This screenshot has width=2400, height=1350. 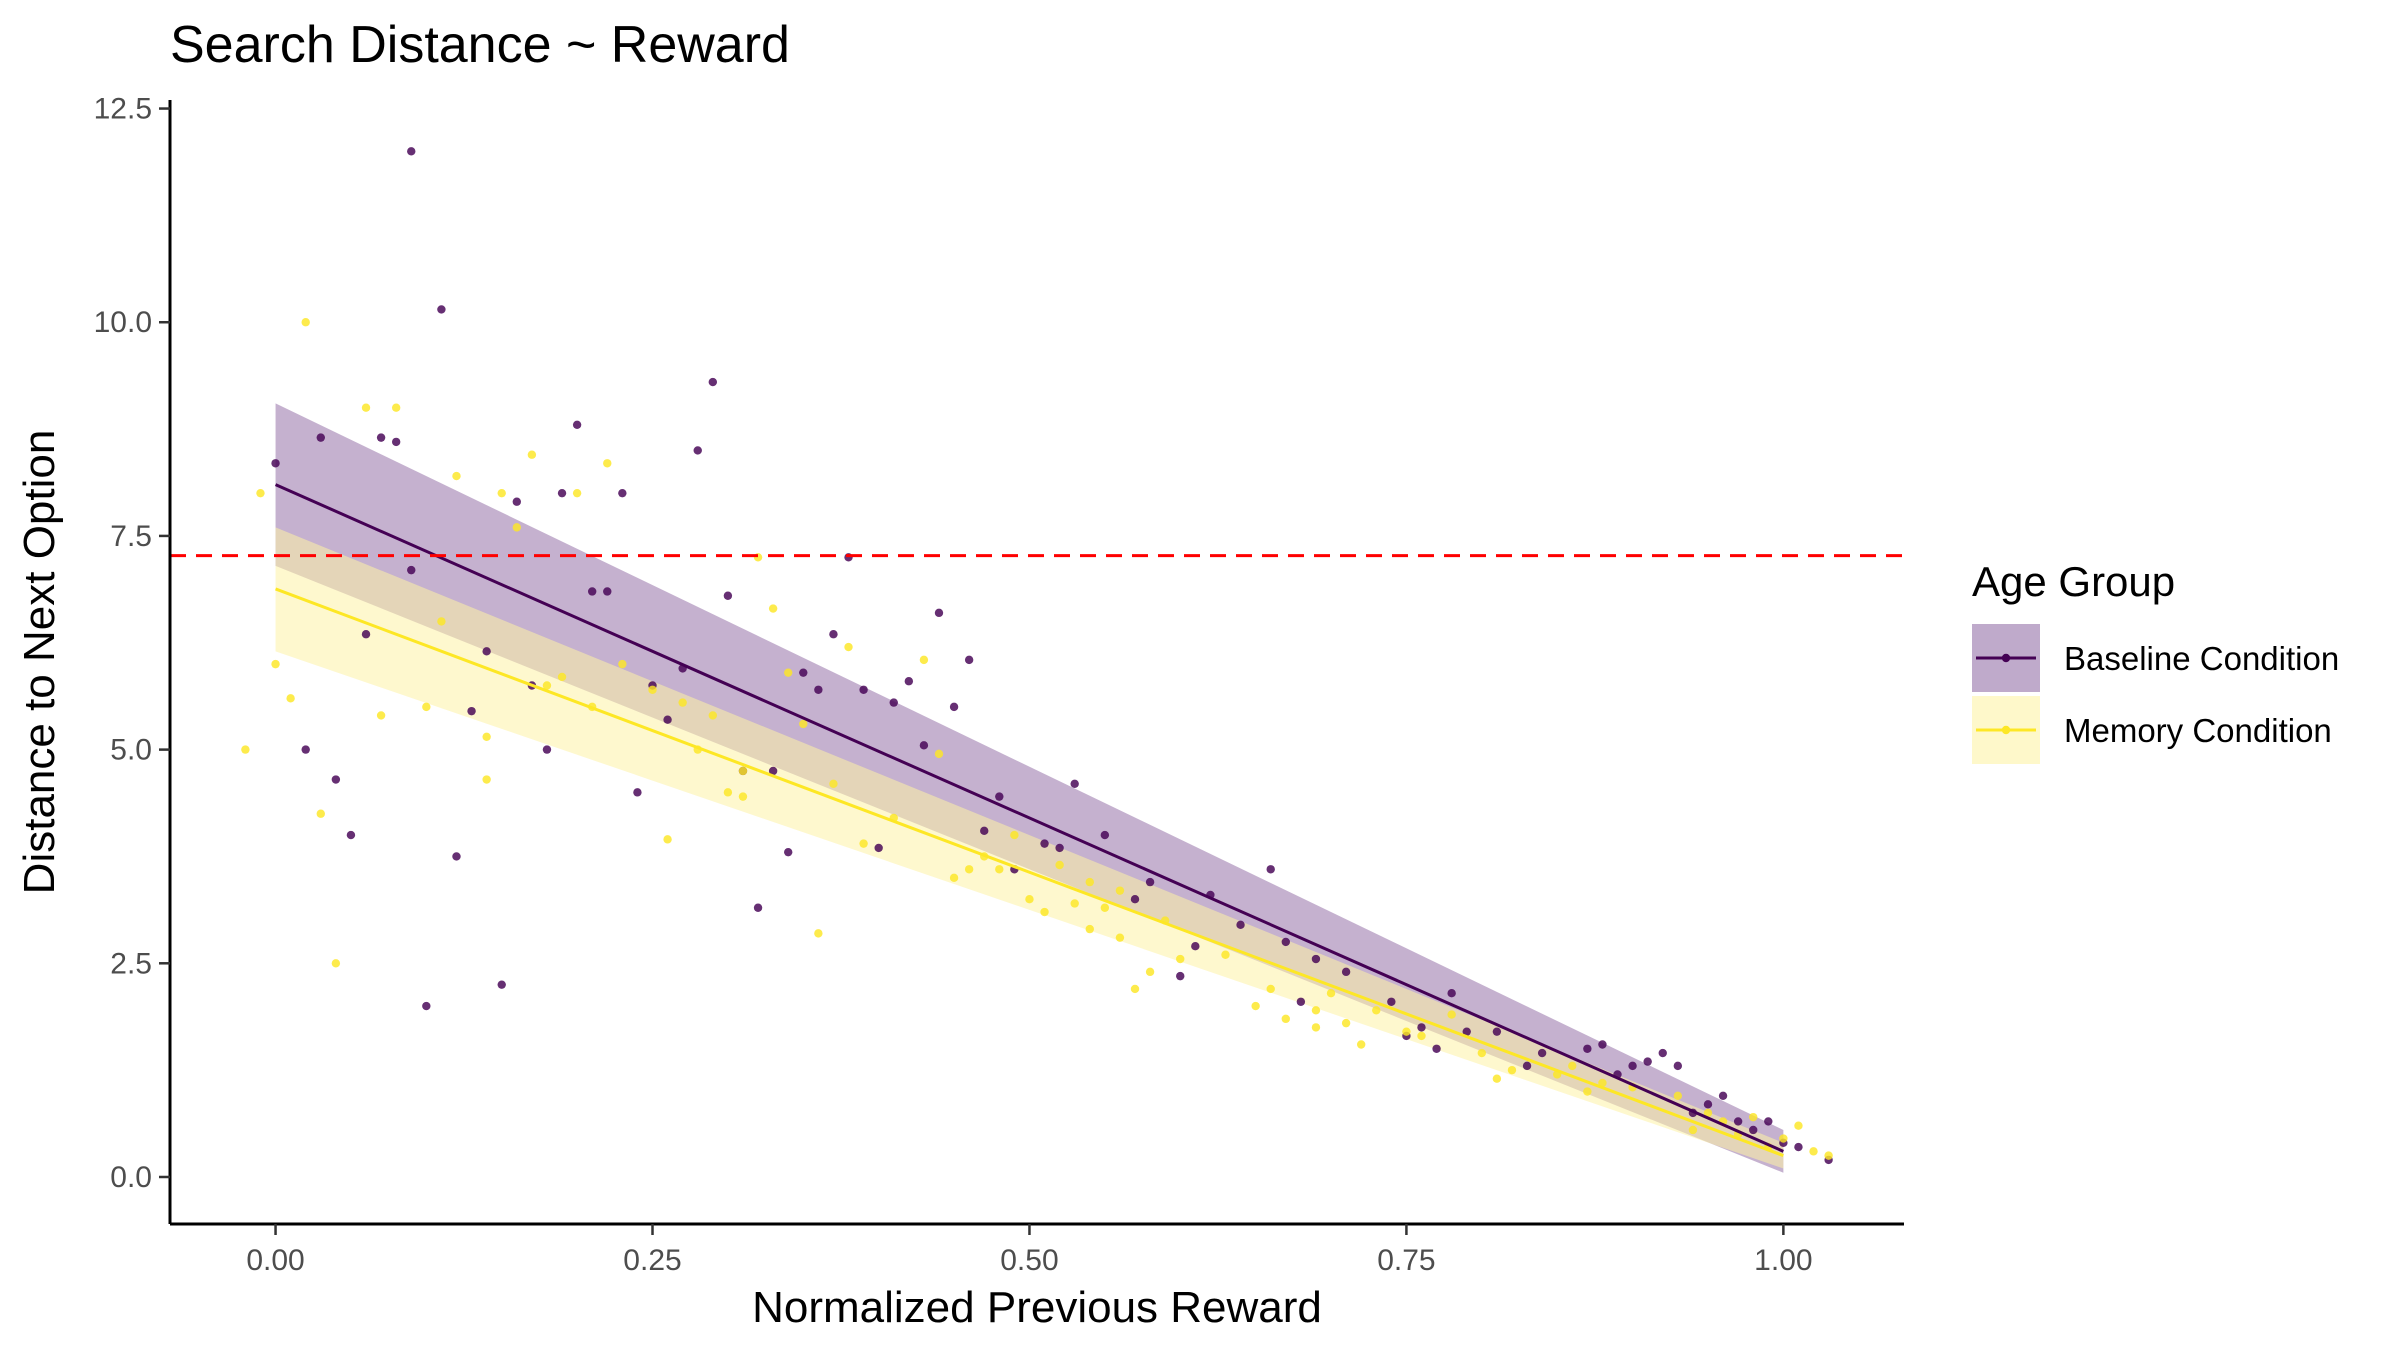 I want to click on x-tick-label-3: 0.75, so click(x=1406, y=1260).